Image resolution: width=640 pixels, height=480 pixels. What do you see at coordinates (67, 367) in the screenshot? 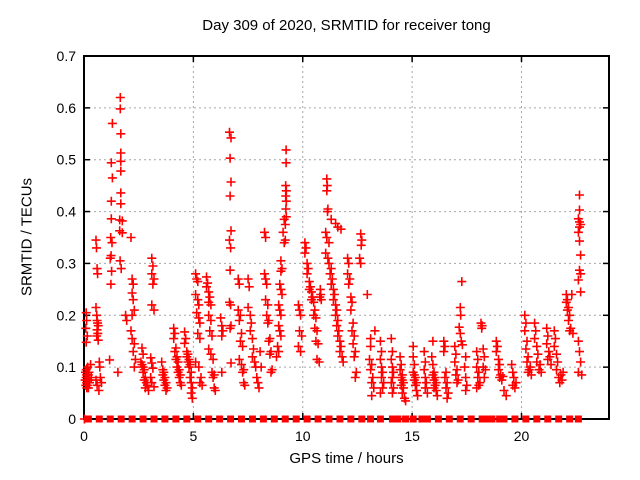
I see `y-tick-label: 0.1` at bounding box center [67, 367].